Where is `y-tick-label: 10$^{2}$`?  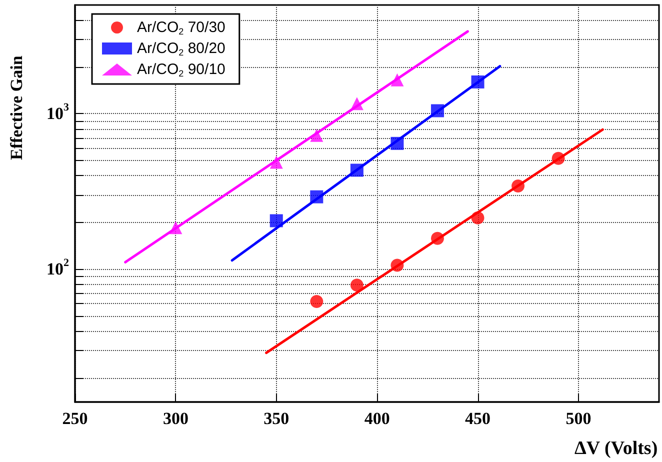 y-tick-label: 10$^{2}$ is located at coordinates (58, 268).